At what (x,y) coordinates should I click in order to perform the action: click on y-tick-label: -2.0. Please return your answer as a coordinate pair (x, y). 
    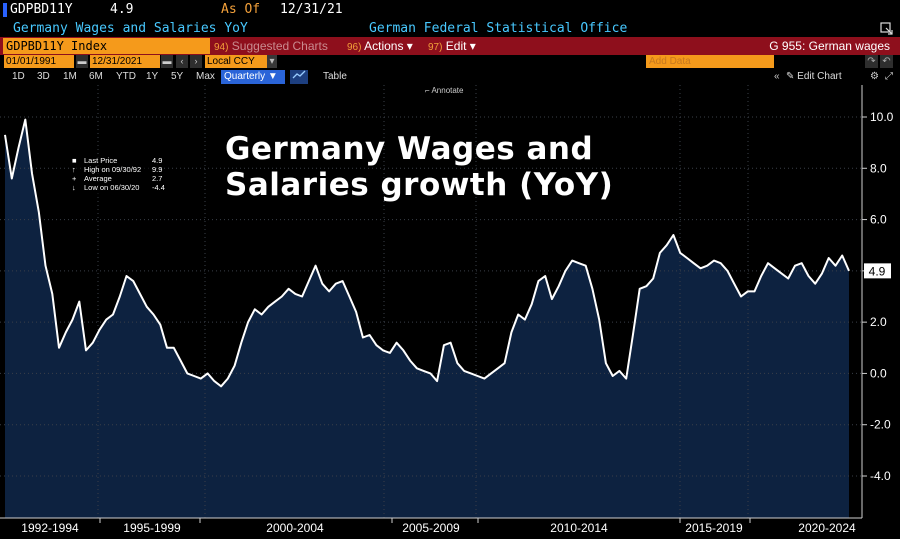
    Looking at the image, I should click on (880, 425).